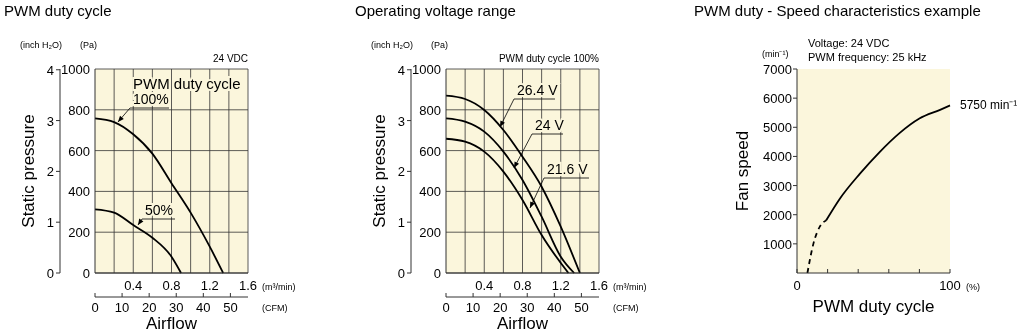 This screenshot has width=1034, height=333. What do you see at coordinates (777, 69) in the screenshot?
I see `y-tick-label: 7000` at bounding box center [777, 69].